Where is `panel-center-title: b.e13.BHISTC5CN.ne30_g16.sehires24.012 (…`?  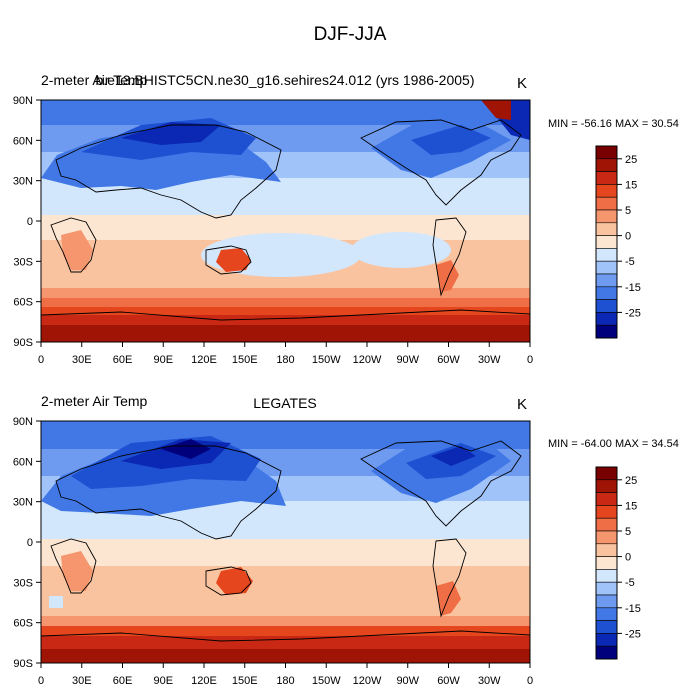
panel-center-title: b.e13.BHISTC5CN.ne30_g16.sehires24.012 (… is located at coordinates (284, 80).